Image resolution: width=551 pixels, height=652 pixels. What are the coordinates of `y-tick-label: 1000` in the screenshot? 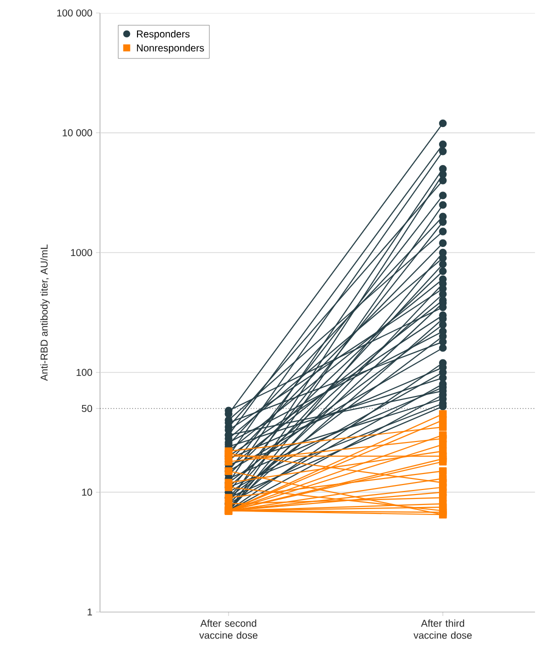 It's located at (81, 252).